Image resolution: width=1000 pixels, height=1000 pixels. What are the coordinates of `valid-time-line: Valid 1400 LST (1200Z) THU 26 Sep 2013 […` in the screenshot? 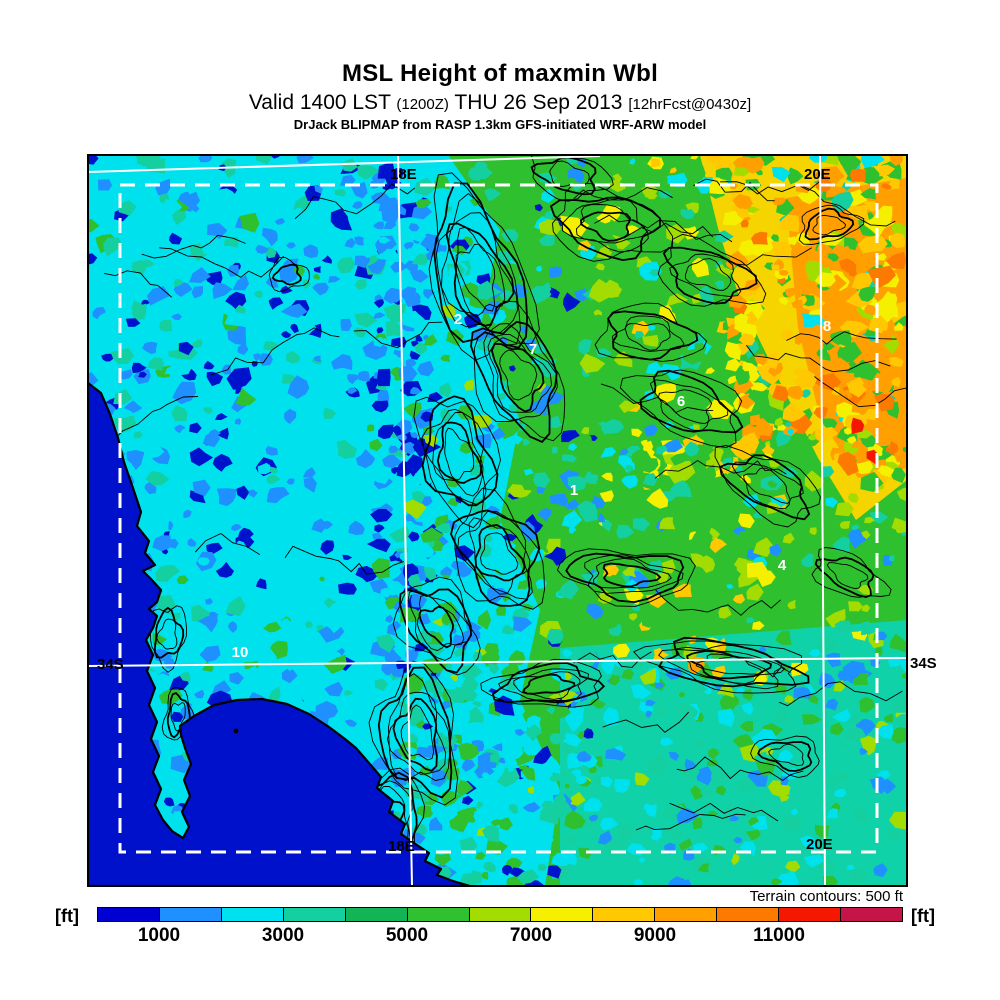 It's located at (500, 103).